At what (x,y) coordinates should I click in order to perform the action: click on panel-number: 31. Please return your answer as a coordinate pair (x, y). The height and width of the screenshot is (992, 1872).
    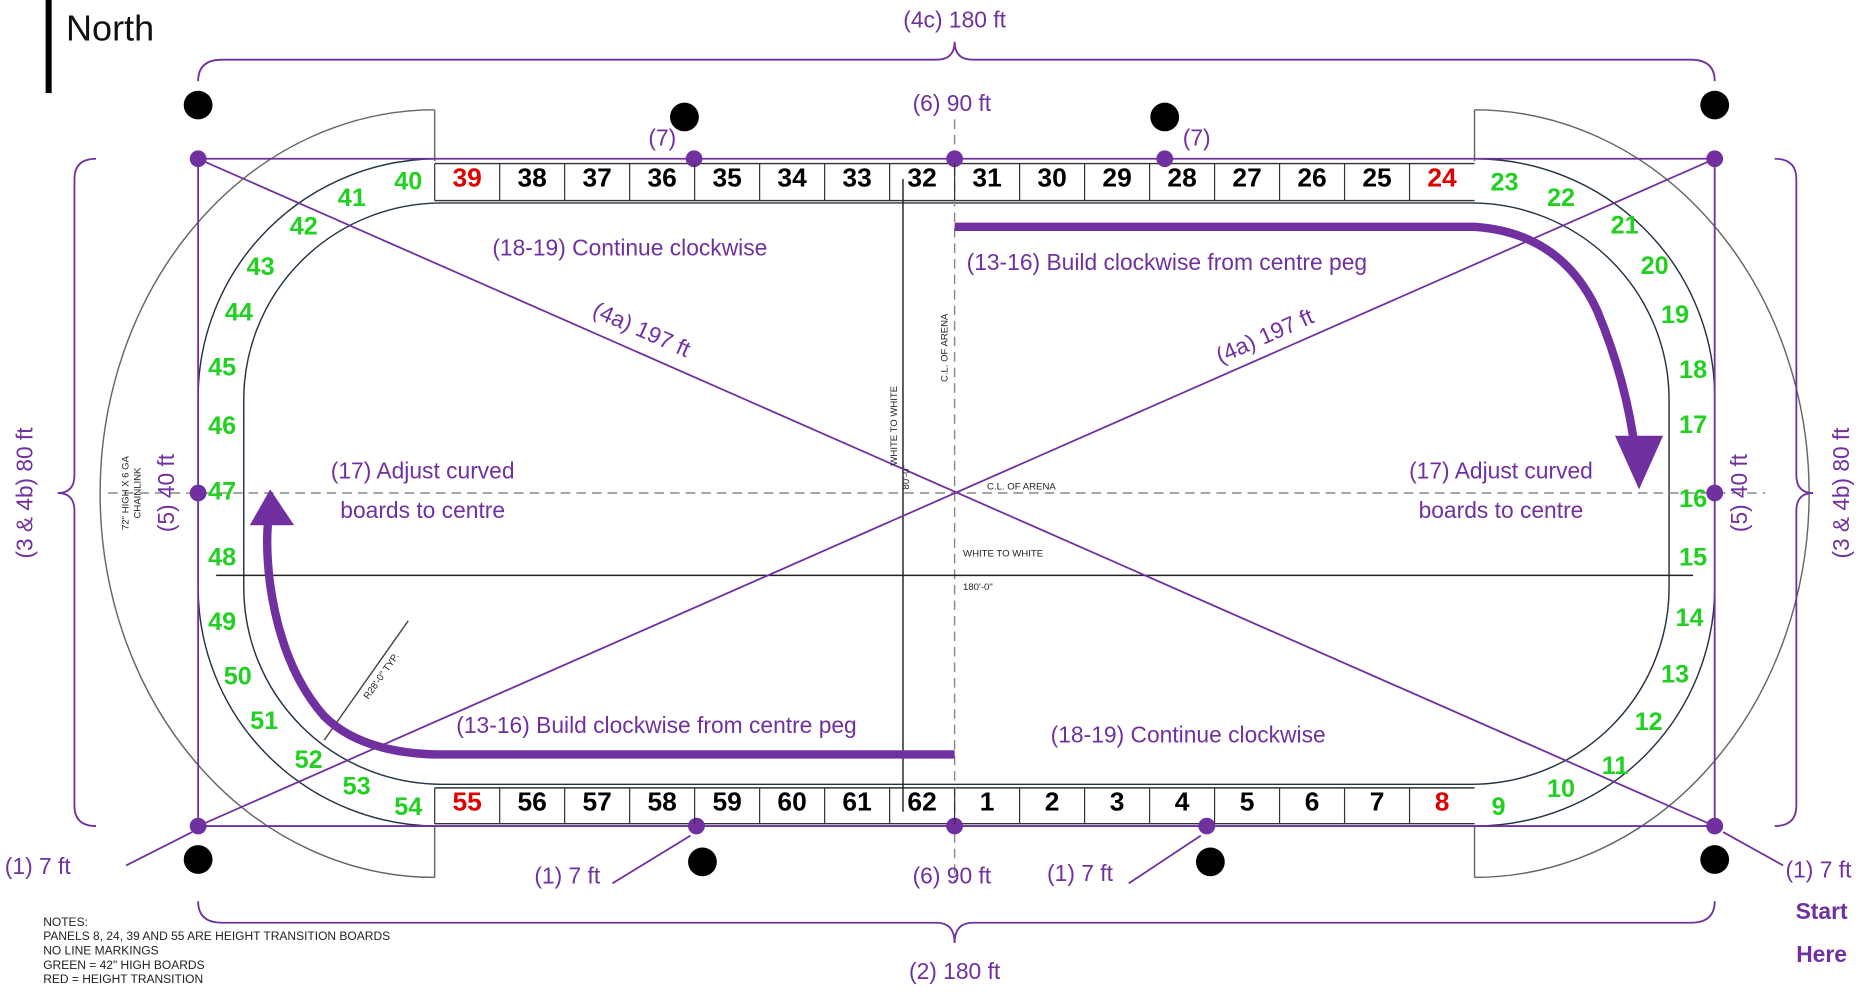
    Looking at the image, I should click on (986, 178).